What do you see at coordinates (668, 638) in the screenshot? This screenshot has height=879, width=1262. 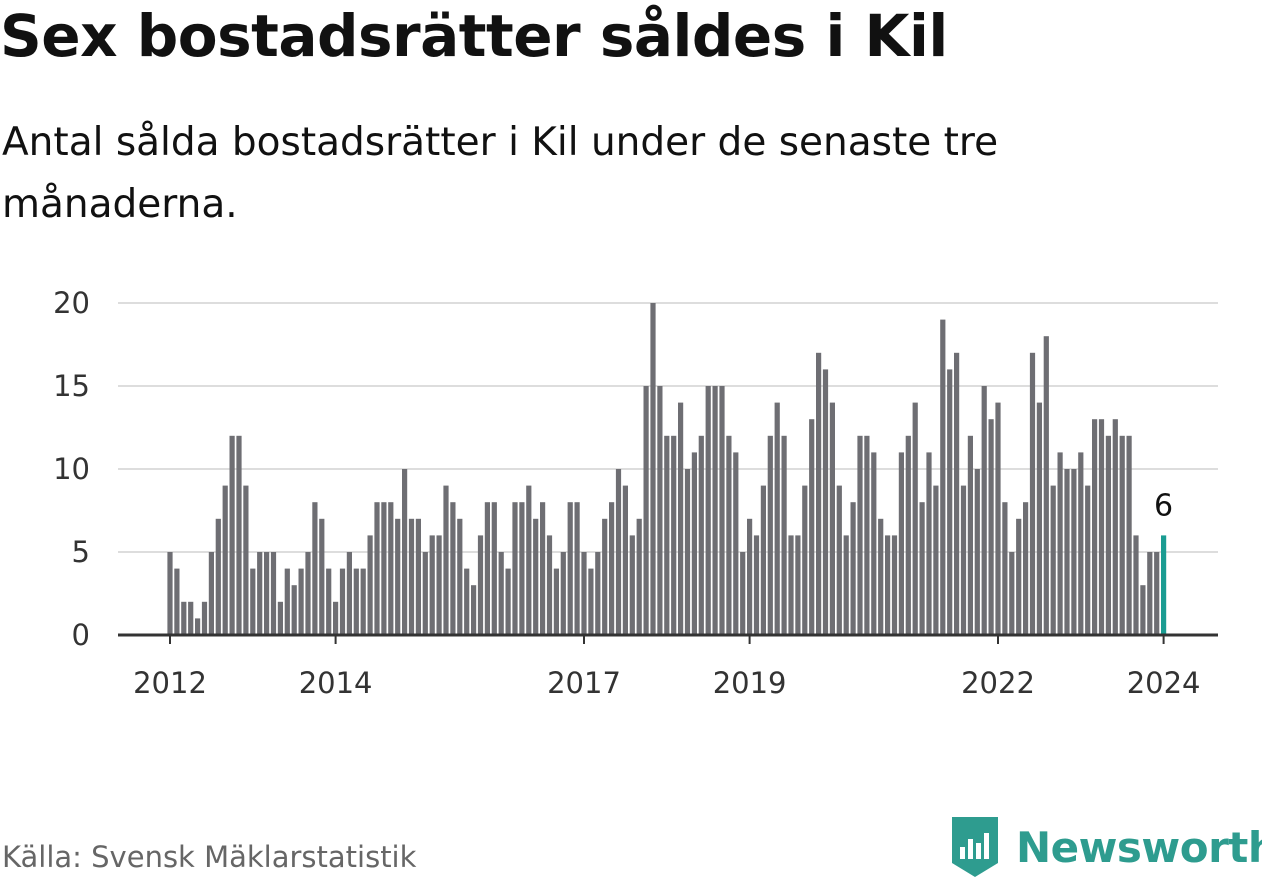 I see `axes` at bounding box center [668, 638].